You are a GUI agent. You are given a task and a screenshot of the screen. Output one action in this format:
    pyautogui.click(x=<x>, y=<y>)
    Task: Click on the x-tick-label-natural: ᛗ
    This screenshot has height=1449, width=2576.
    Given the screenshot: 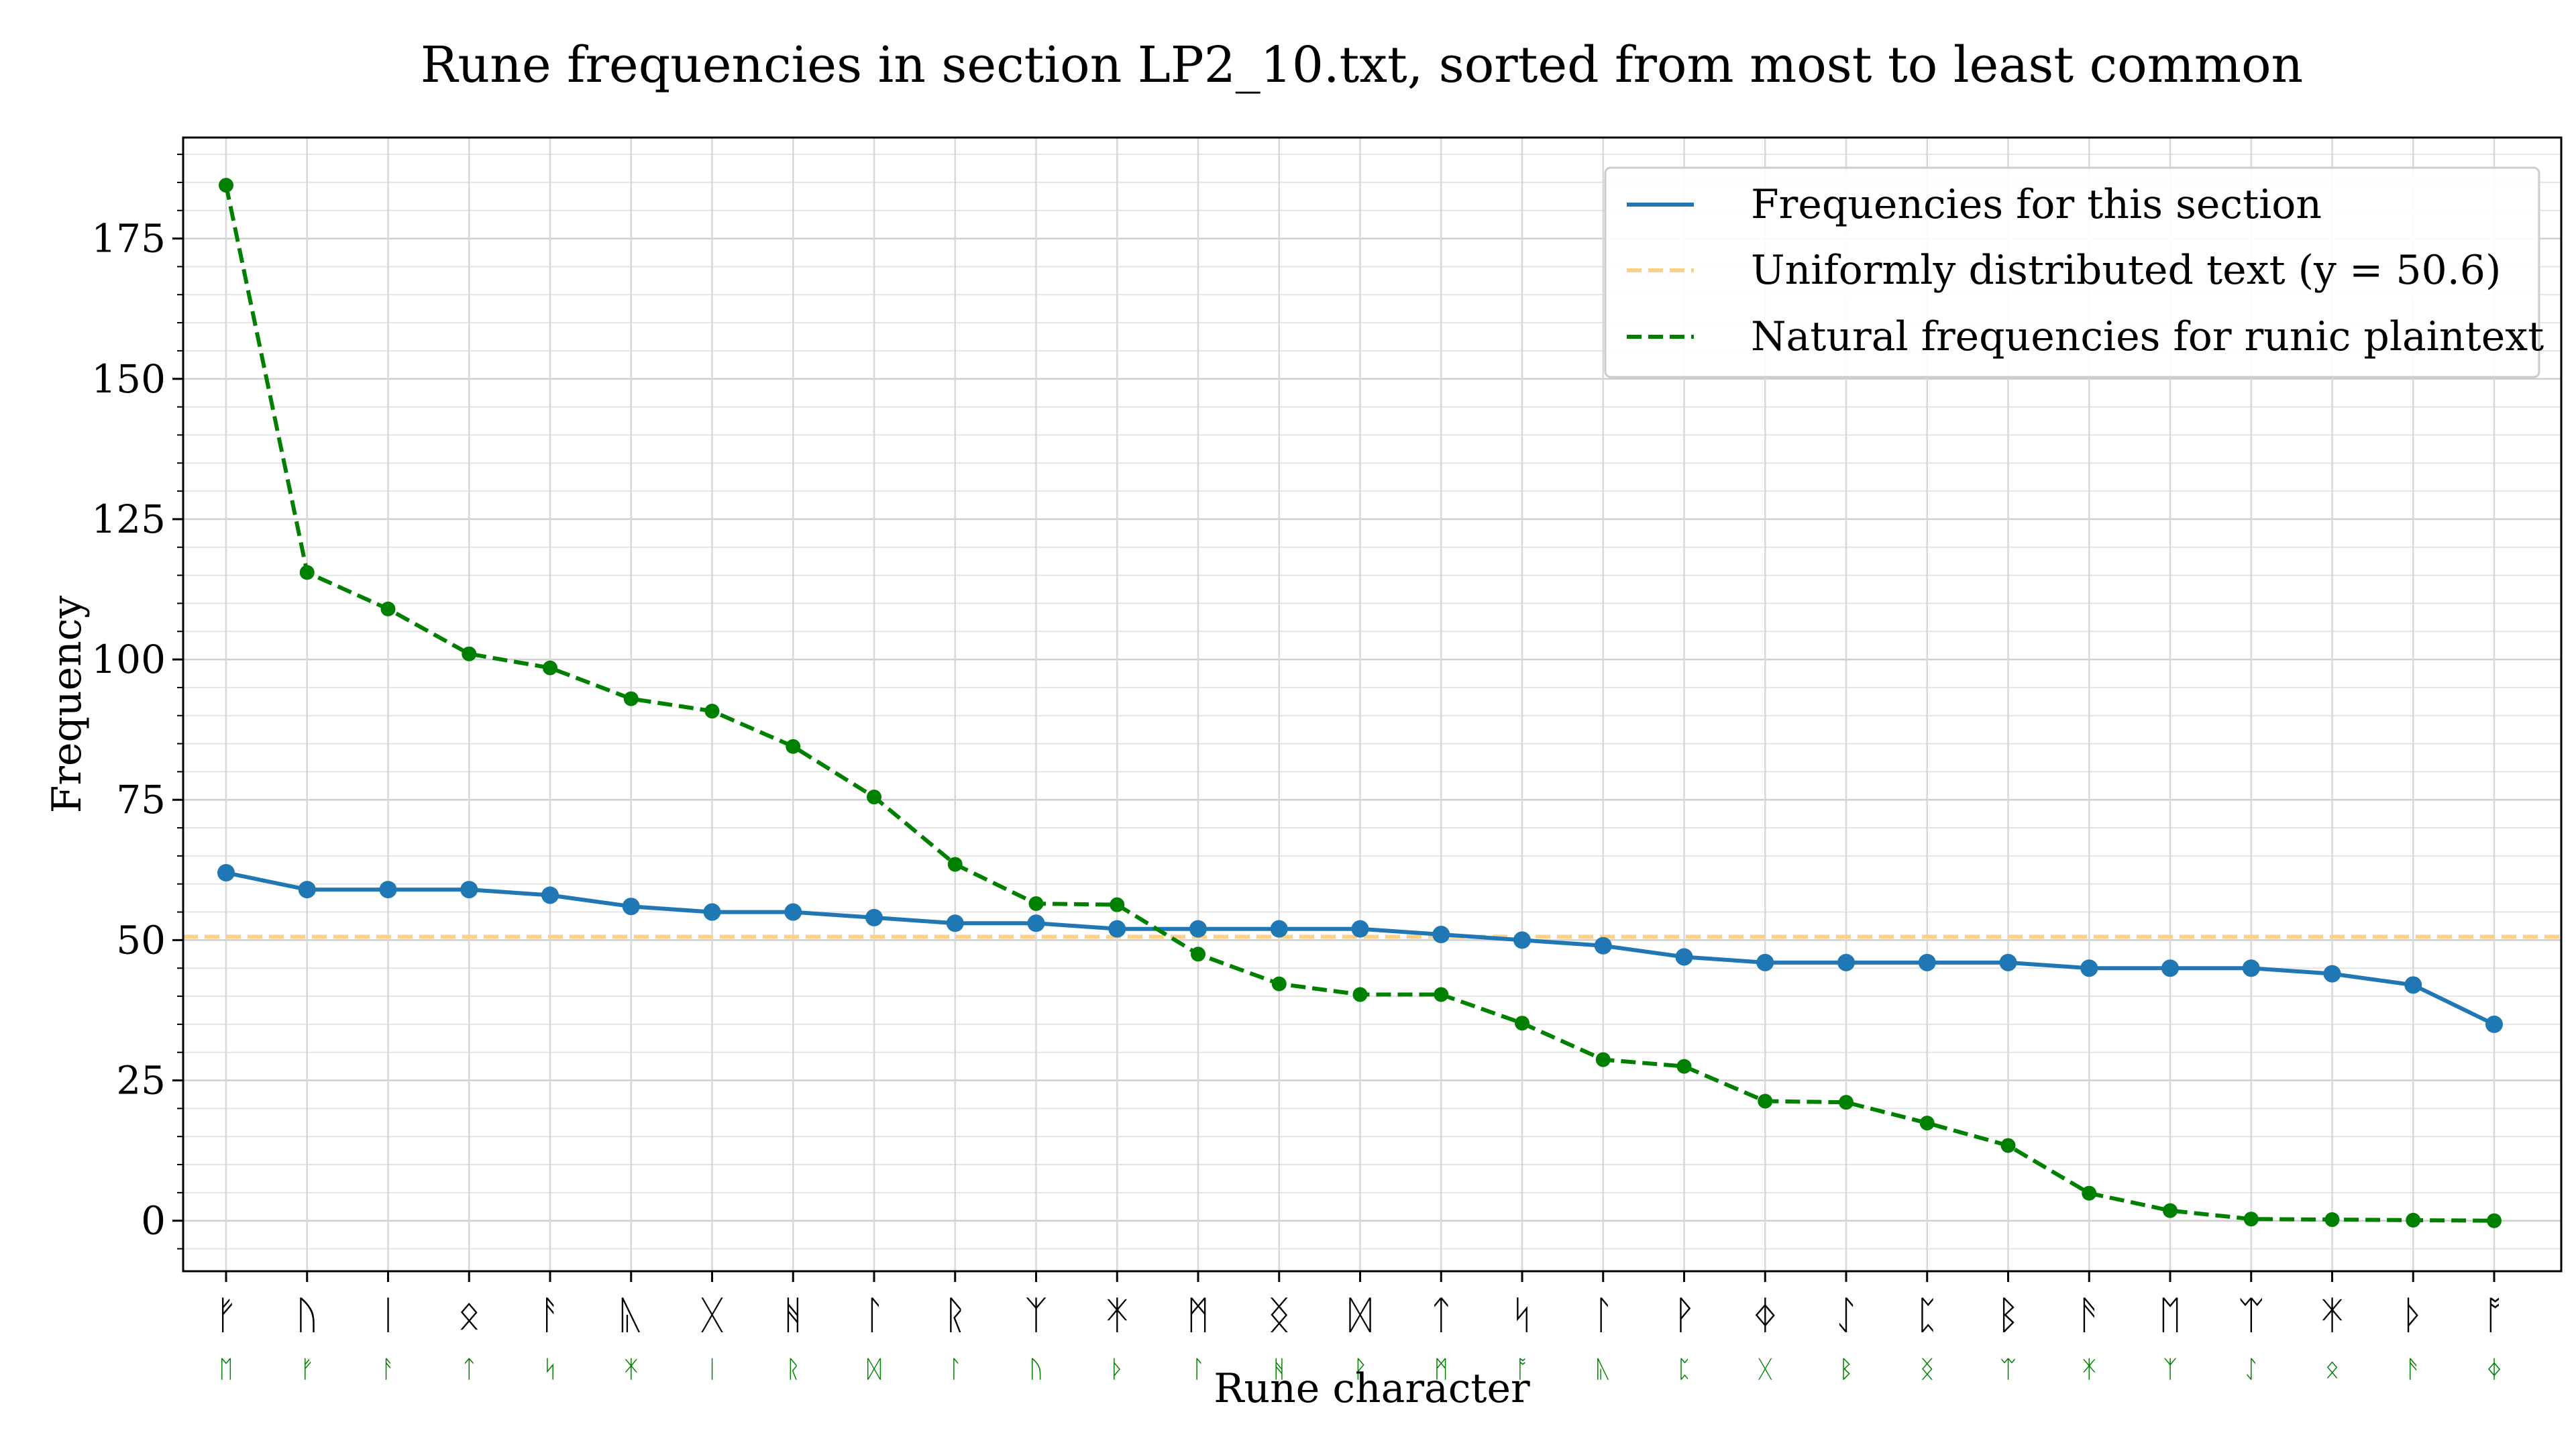 What is the action you would take?
    pyautogui.click(x=1441, y=1369)
    